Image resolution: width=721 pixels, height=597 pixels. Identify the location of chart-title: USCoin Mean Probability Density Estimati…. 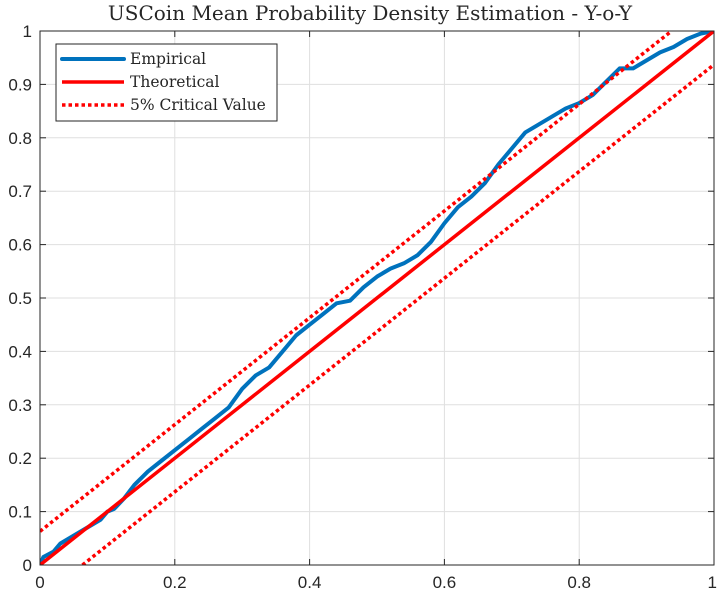
(370, 13).